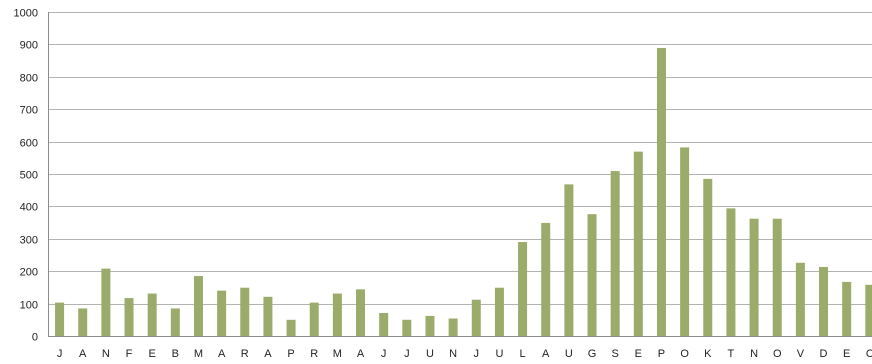 The width and height of the screenshot is (872, 364). I want to click on y-tick-label: 100, so click(29, 306).